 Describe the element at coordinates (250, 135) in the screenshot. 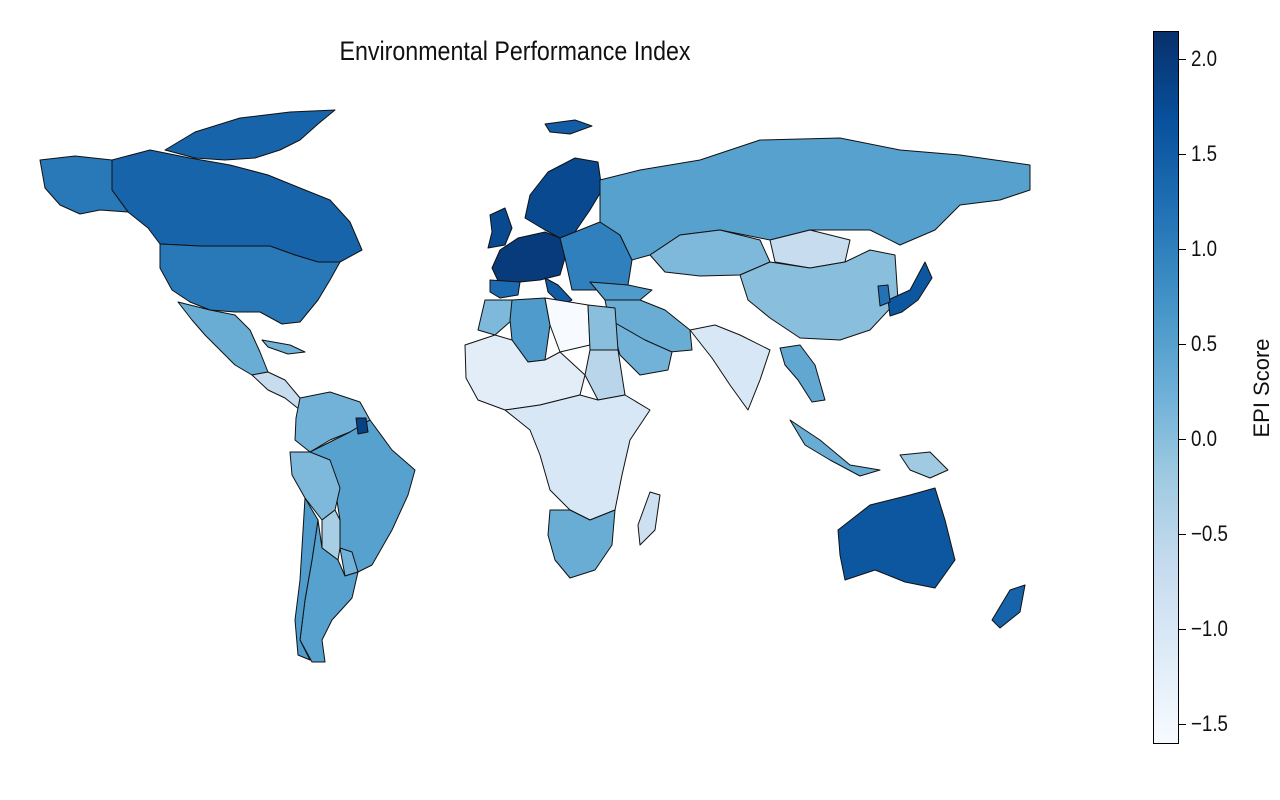

I see `region-greenland` at that location.